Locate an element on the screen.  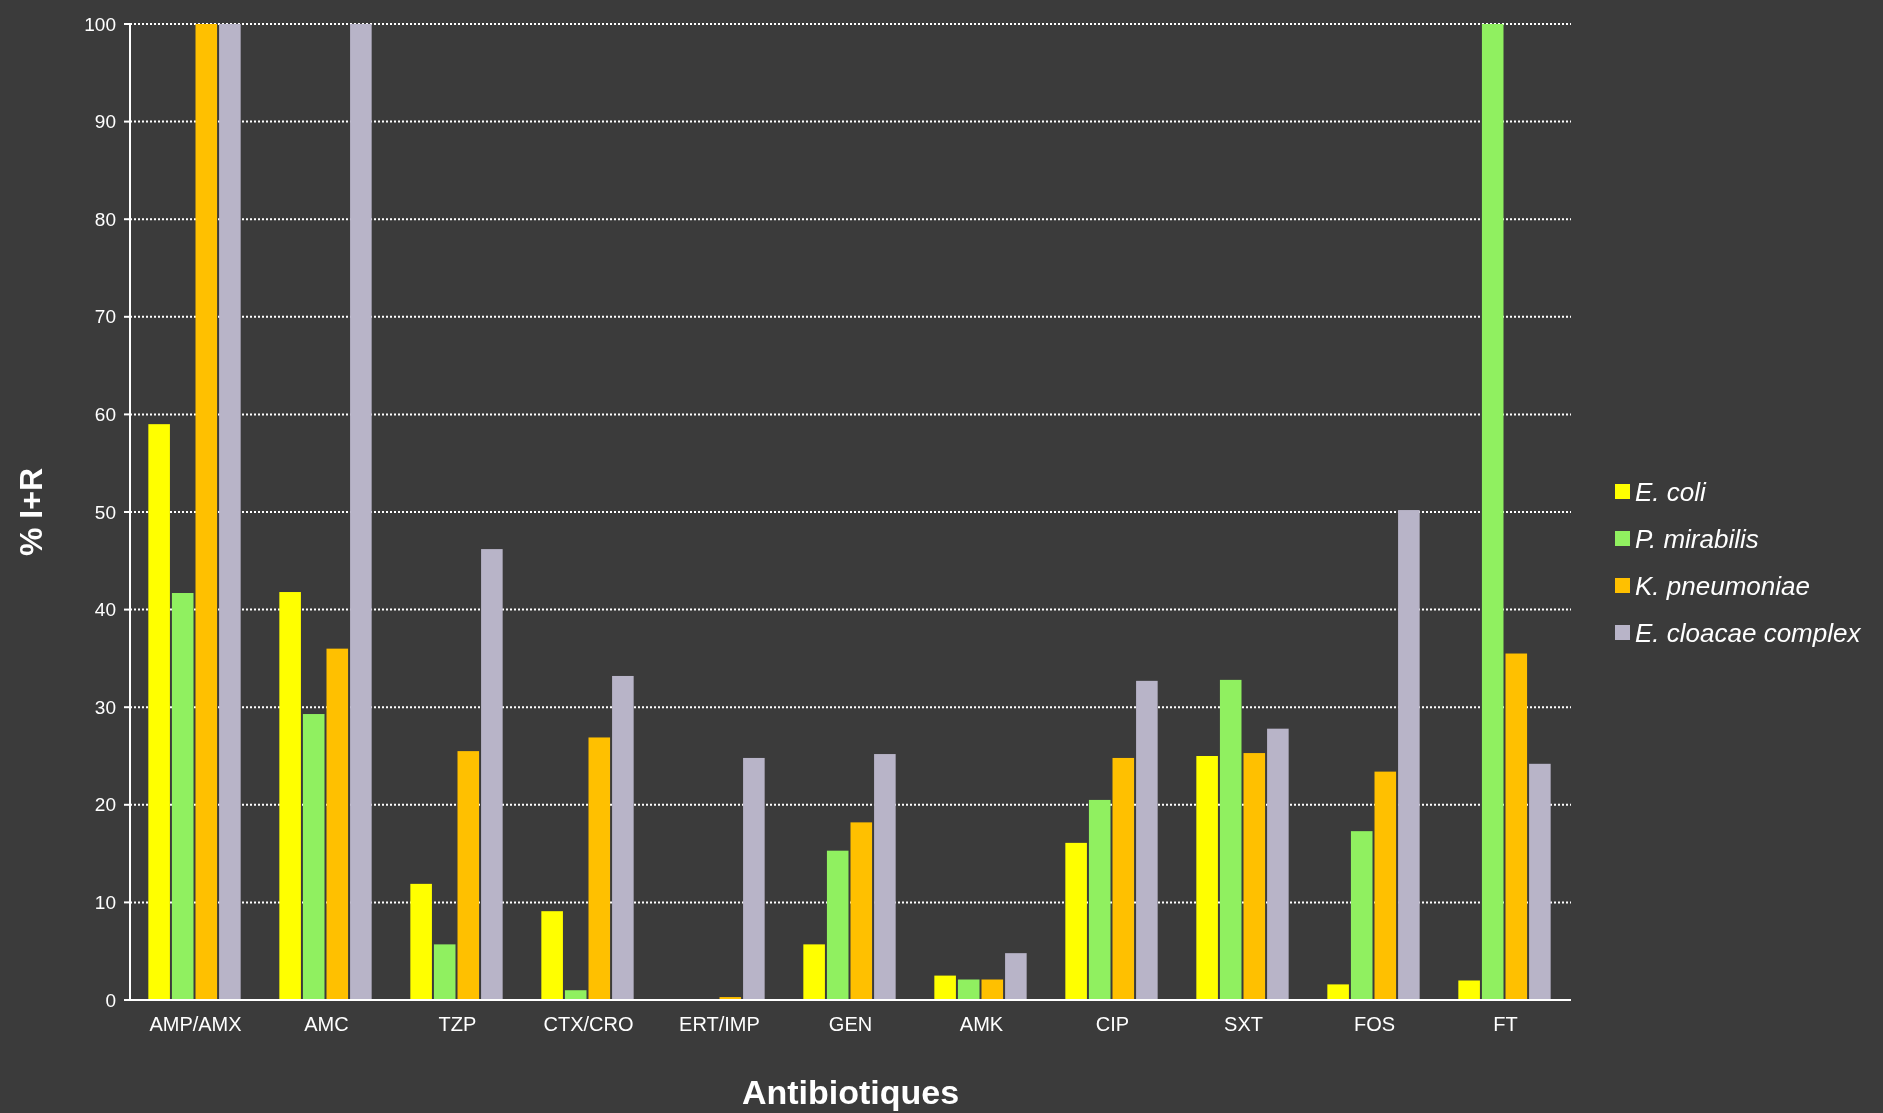
x-tick-label: CIP is located at coordinates (1112, 1024).